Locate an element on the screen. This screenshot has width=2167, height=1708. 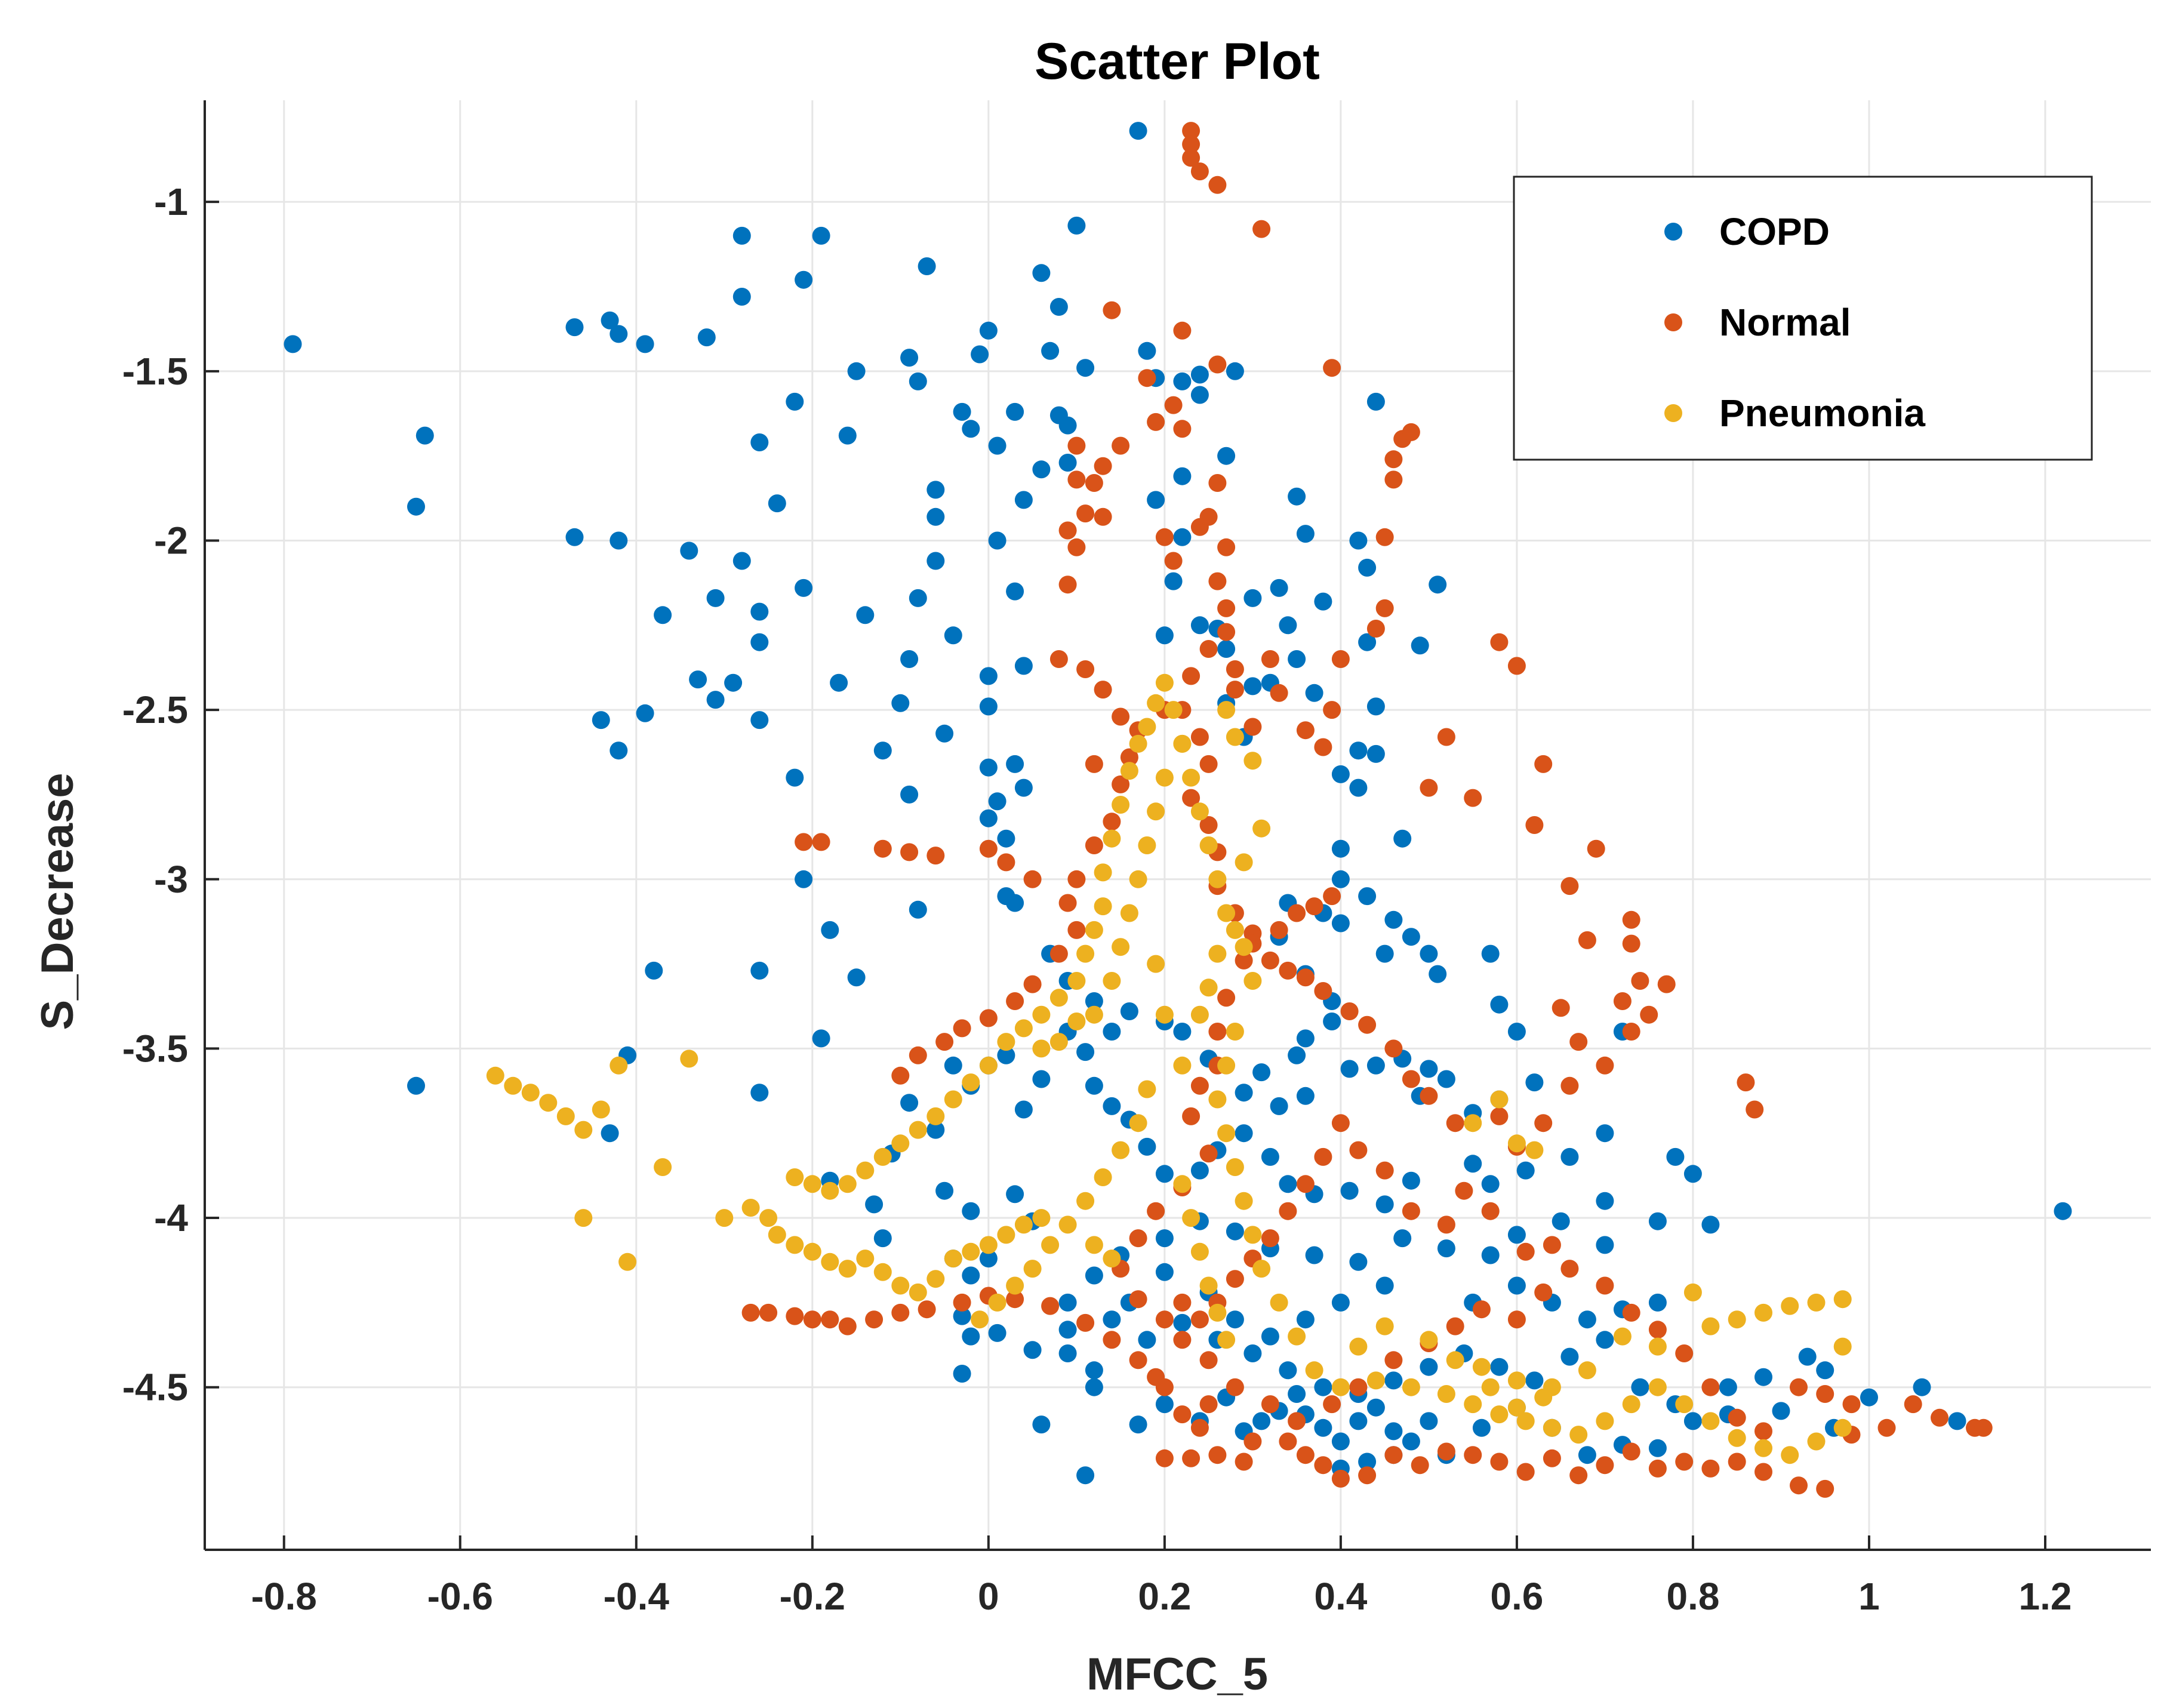
legend: COPD Normal Pneumonia is located at coordinates (1803, 318).